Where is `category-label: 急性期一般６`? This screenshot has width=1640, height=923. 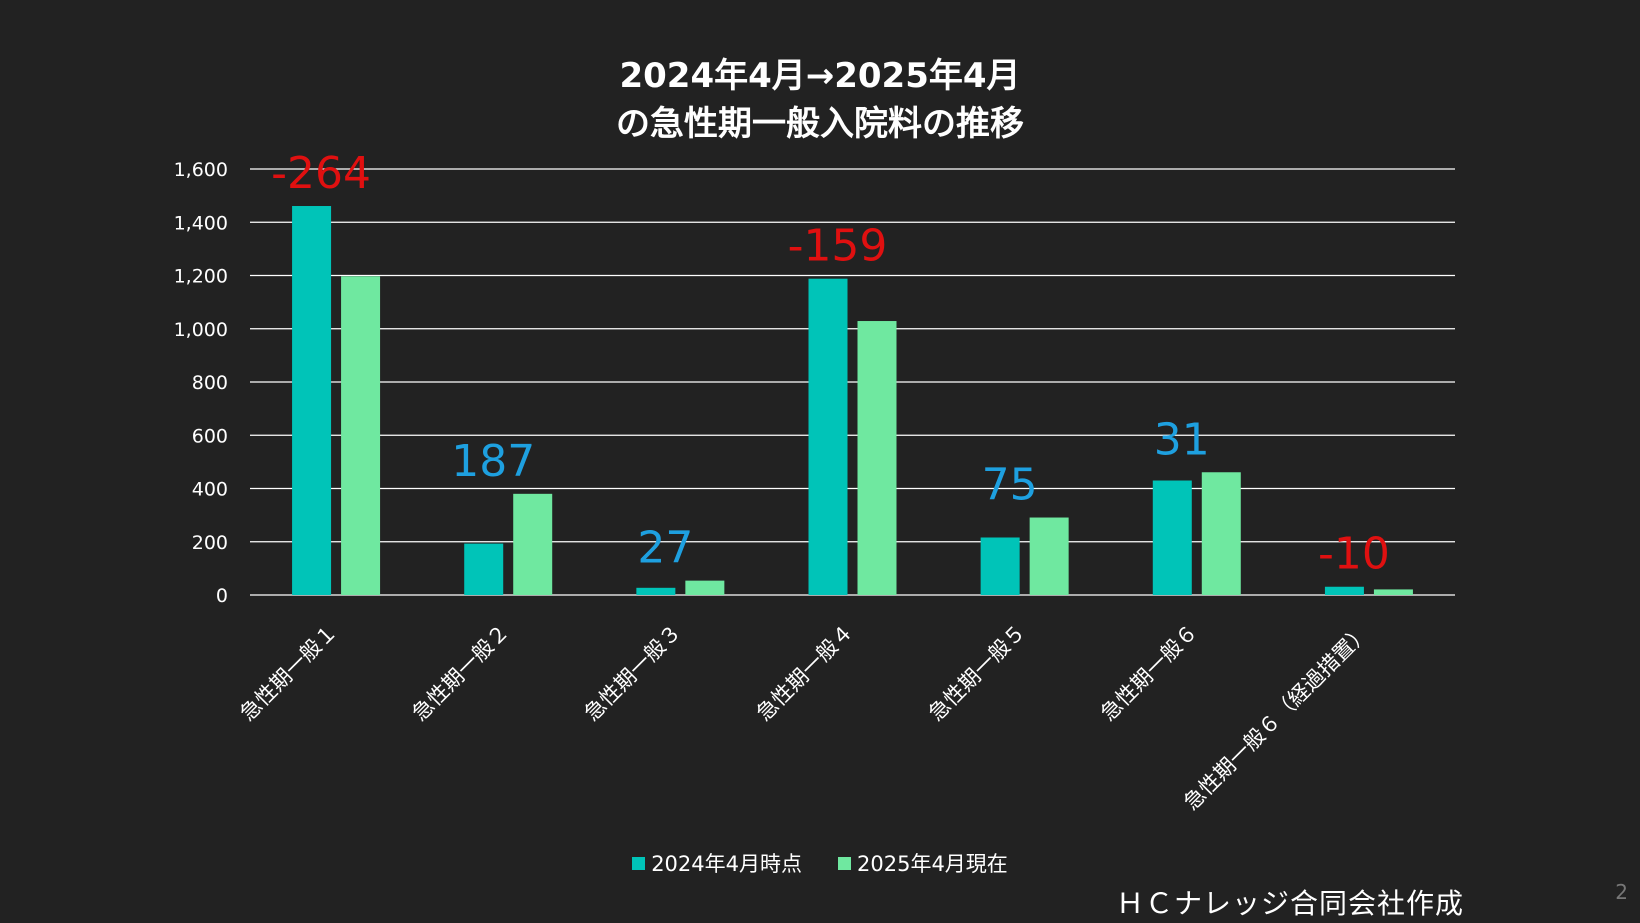
category-label: 急性期一般６ is located at coordinates (1149, 673).